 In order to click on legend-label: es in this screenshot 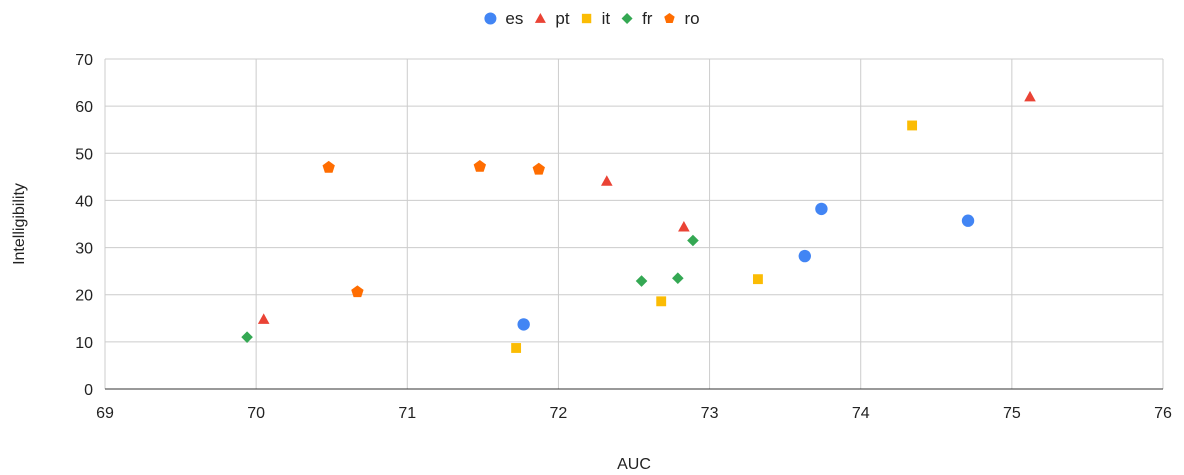, I will do `click(514, 18)`.